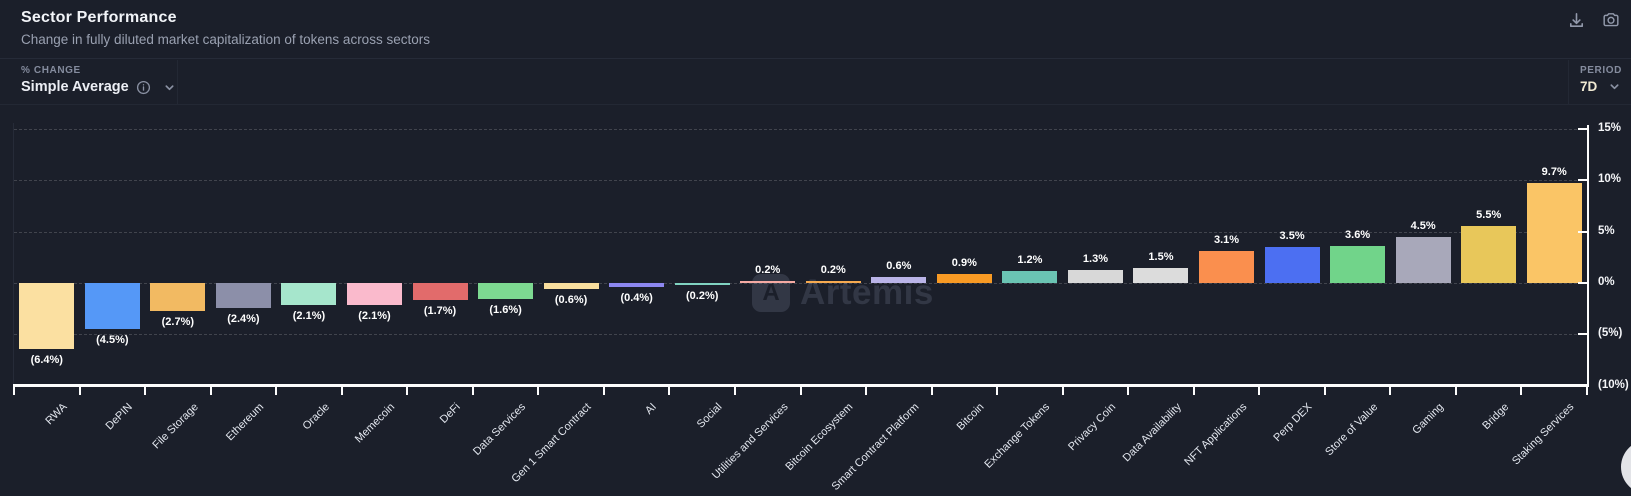 The width and height of the screenshot is (1631, 496). Describe the element at coordinates (46, 359) in the screenshot. I see `bar-value-label: (6.4%)` at that location.